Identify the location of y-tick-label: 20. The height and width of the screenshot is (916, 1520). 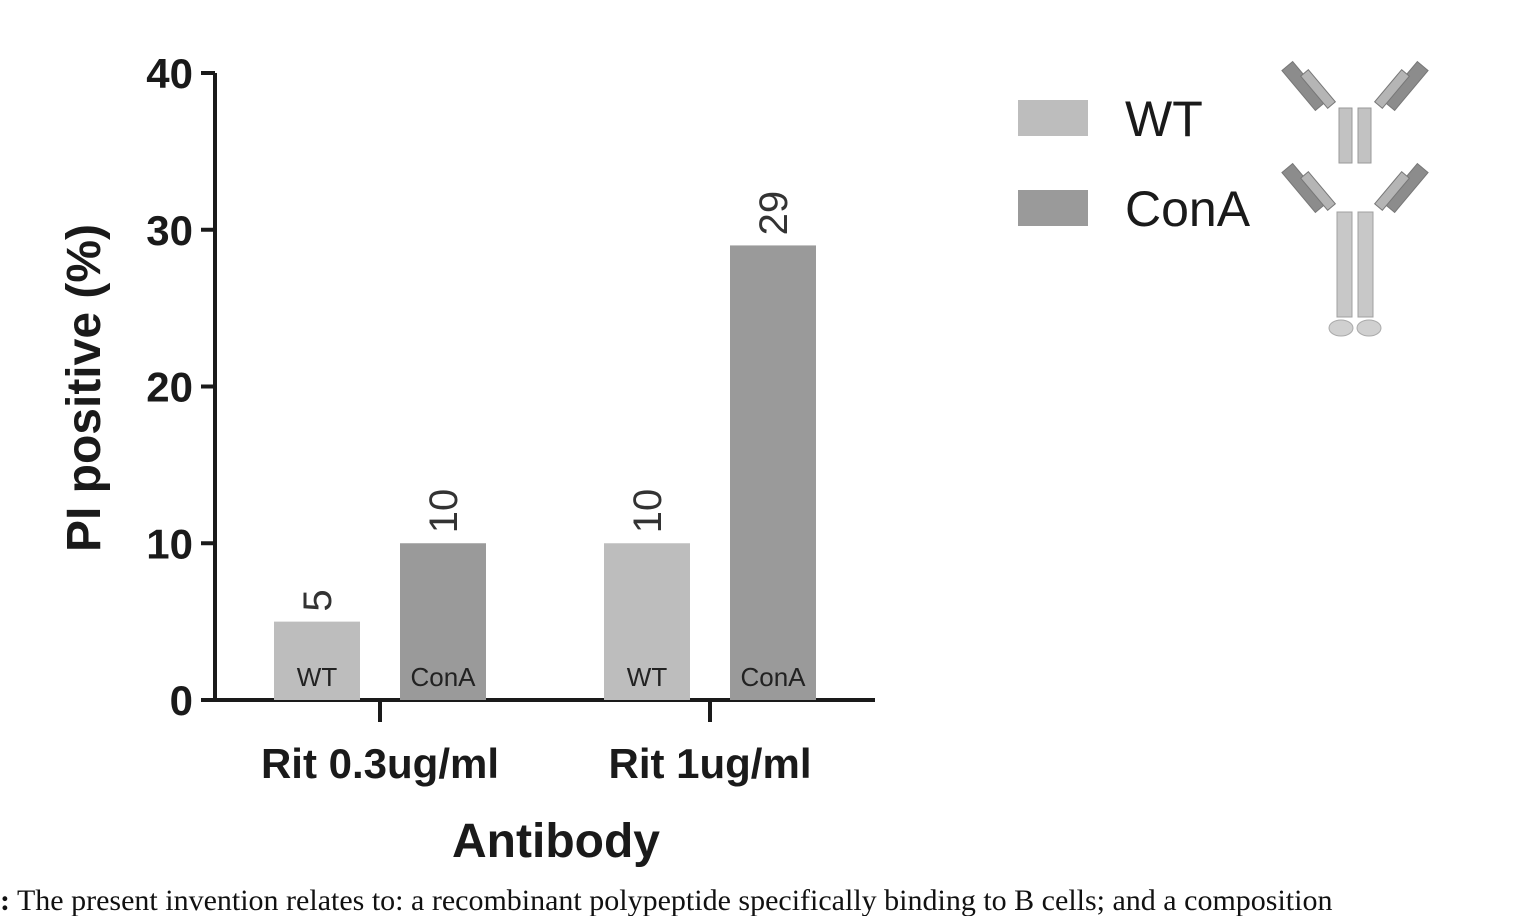
(169, 387).